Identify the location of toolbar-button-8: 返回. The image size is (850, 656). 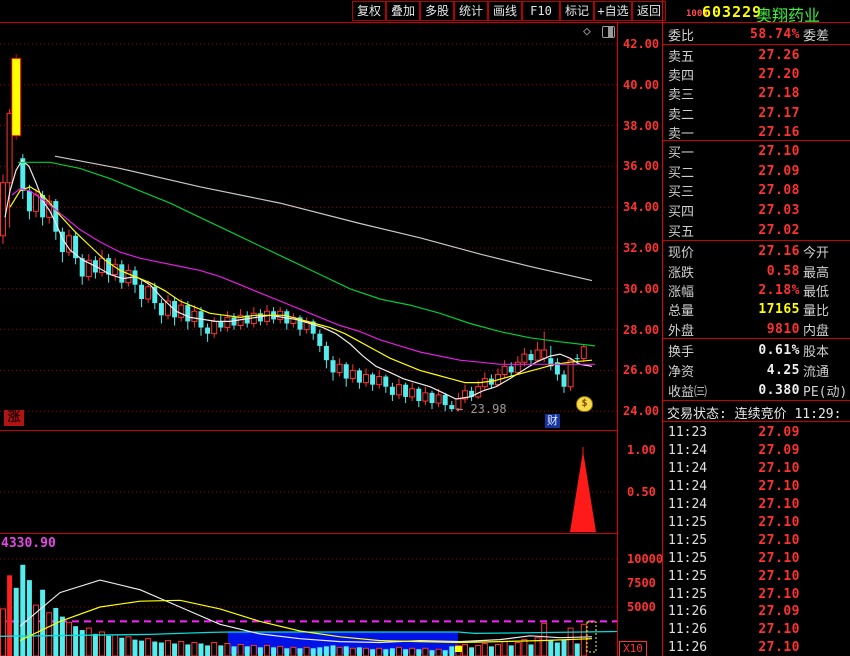
(649, 11).